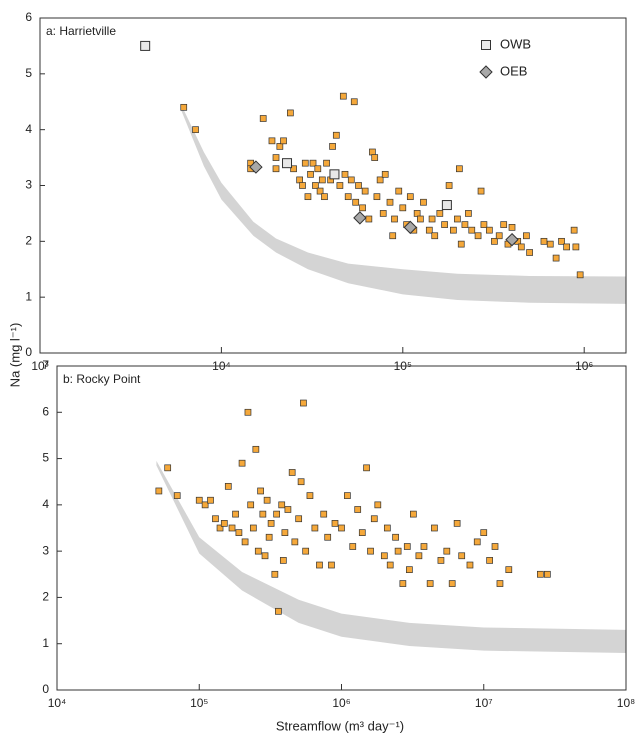  Describe the element at coordinates (484, 703) in the screenshot. I see `x-tick-label: 10⁷` at that location.